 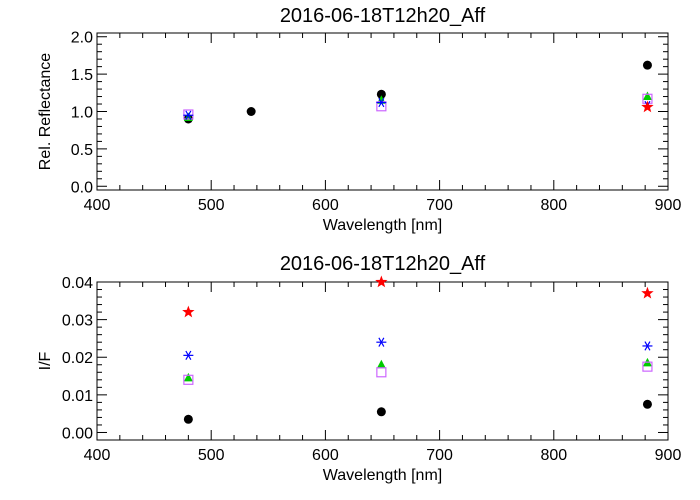 I want to click on y-tick-label: 0.01, so click(x=77, y=396).